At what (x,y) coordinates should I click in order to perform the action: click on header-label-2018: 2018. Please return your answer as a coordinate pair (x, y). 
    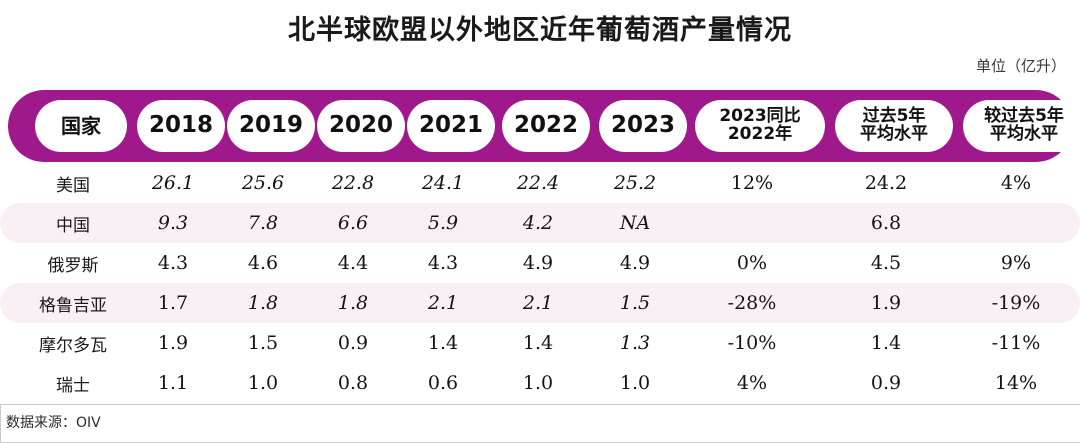
    Looking at the image, I should click on (180, 125).